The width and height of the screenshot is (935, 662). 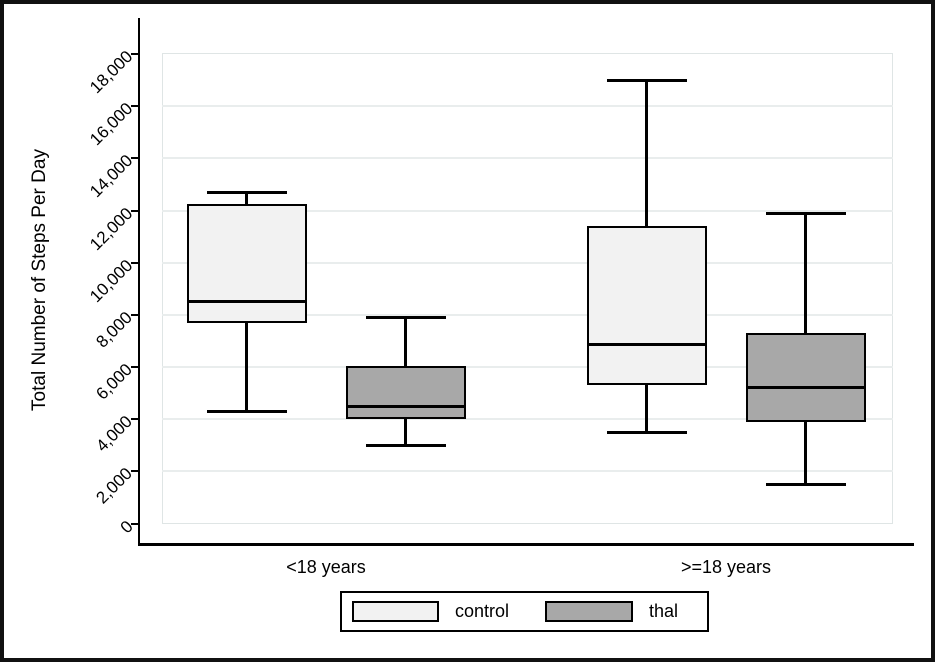 What do you see at coordinates (114, 486) in the screenshot?
I see `y-axis-tick-label: 2,000` at bounding box center [114, 486].